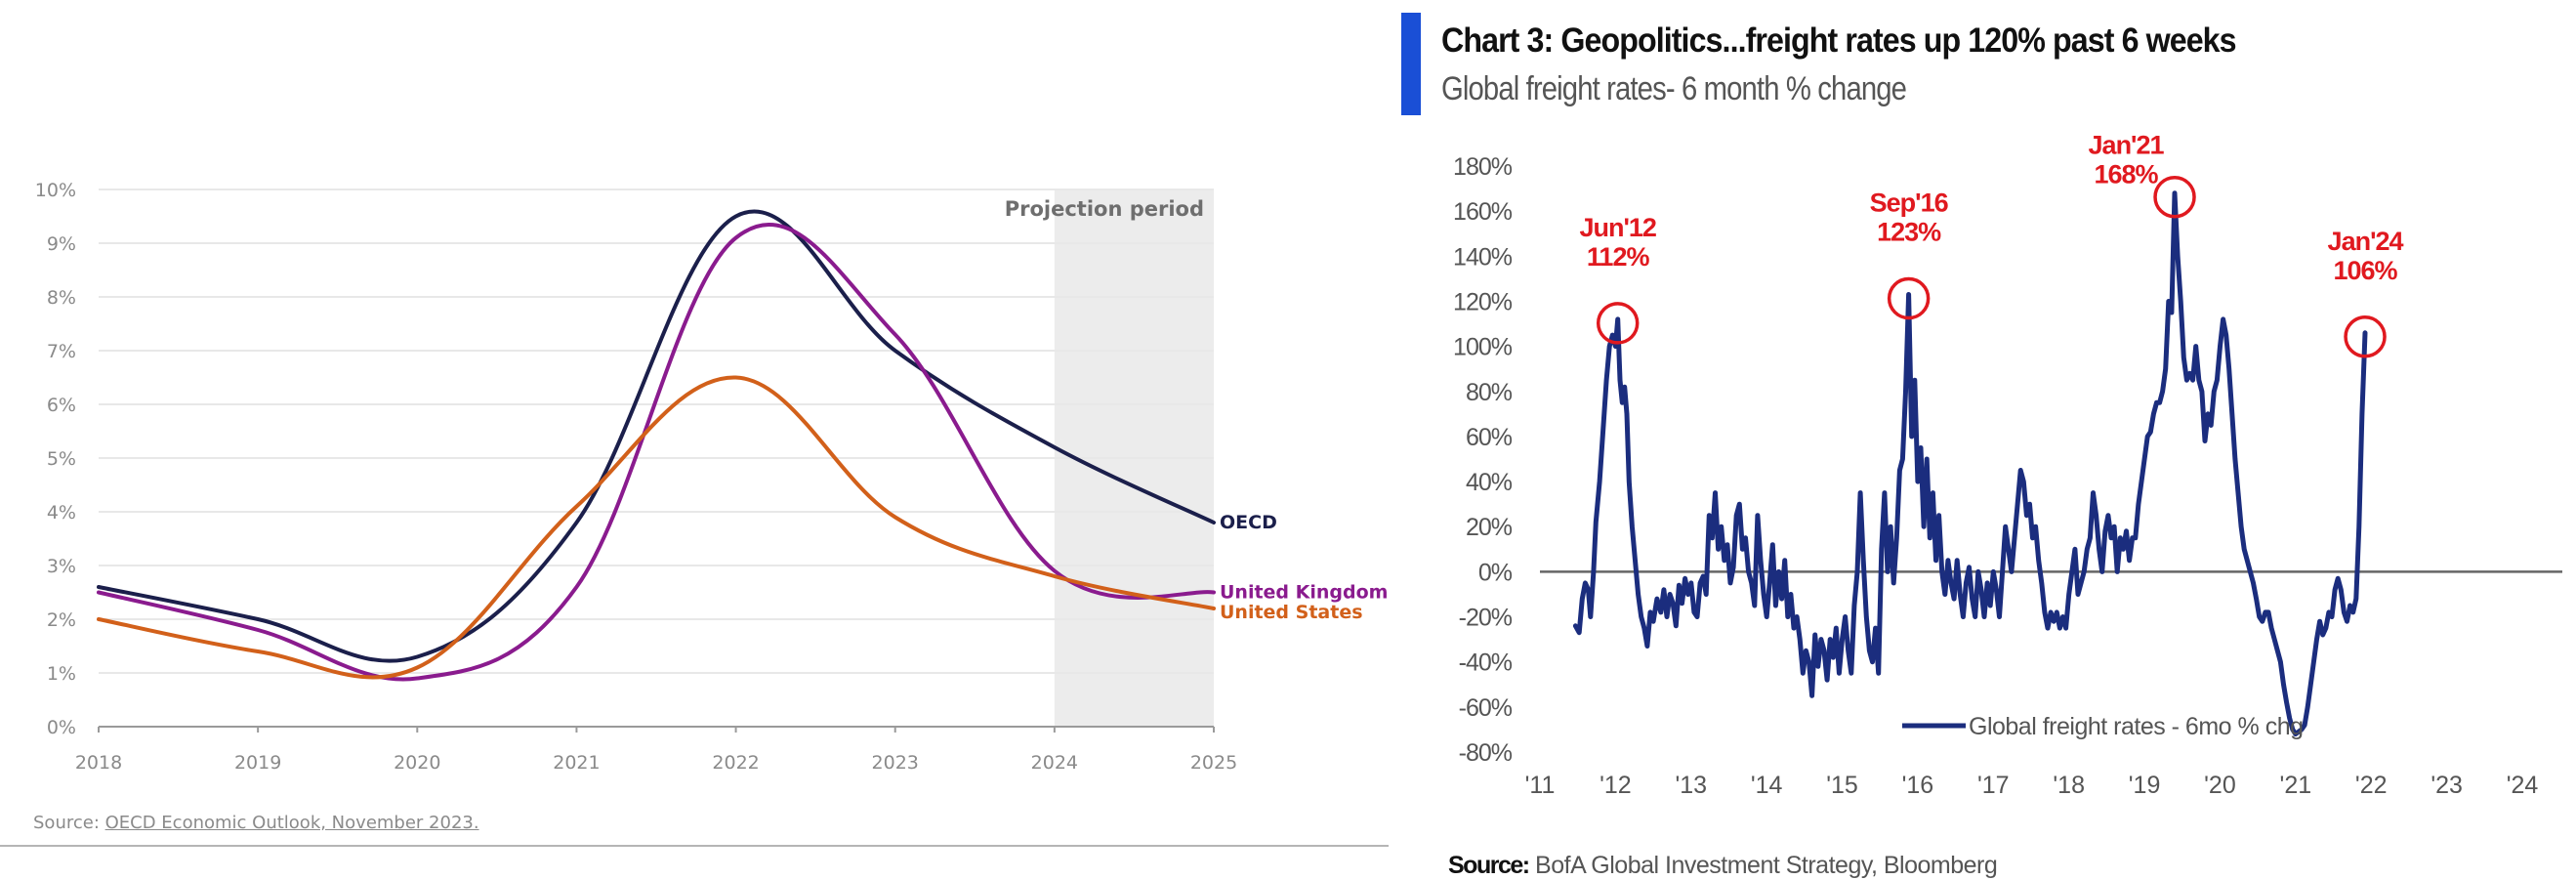  Describe the element at coordinates (1540, 785) in the screenshot. I see `x-tick-label: '11` at that location.